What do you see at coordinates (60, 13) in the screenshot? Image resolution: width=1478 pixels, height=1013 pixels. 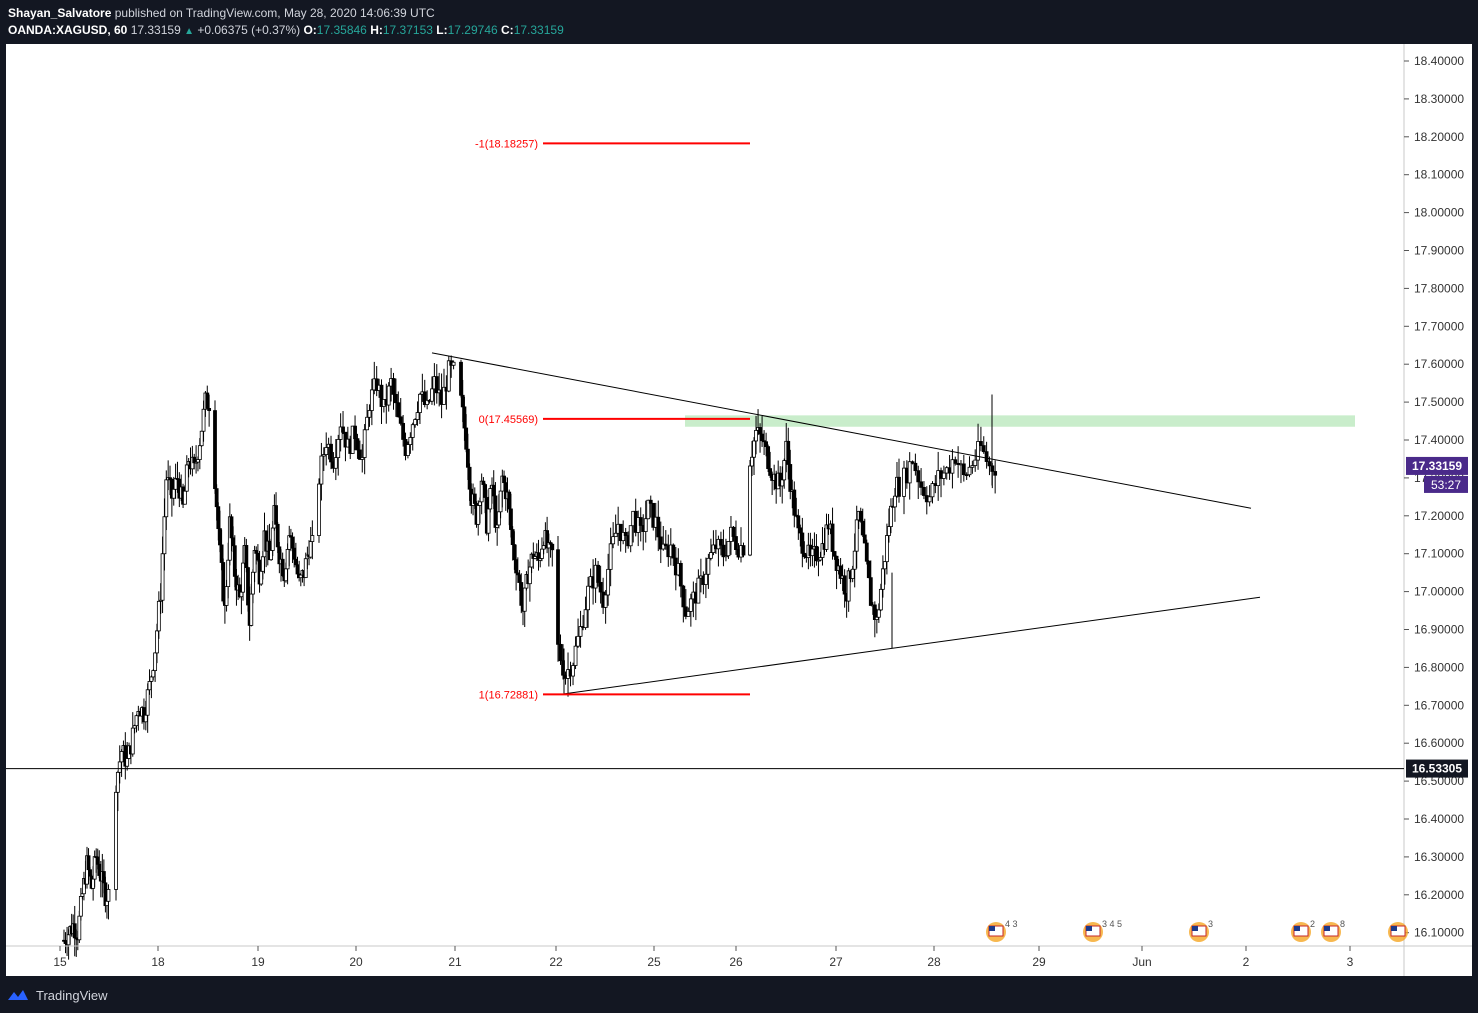 I see `author-name: Shayan_Salvatore` at bounding box center [60, 13].